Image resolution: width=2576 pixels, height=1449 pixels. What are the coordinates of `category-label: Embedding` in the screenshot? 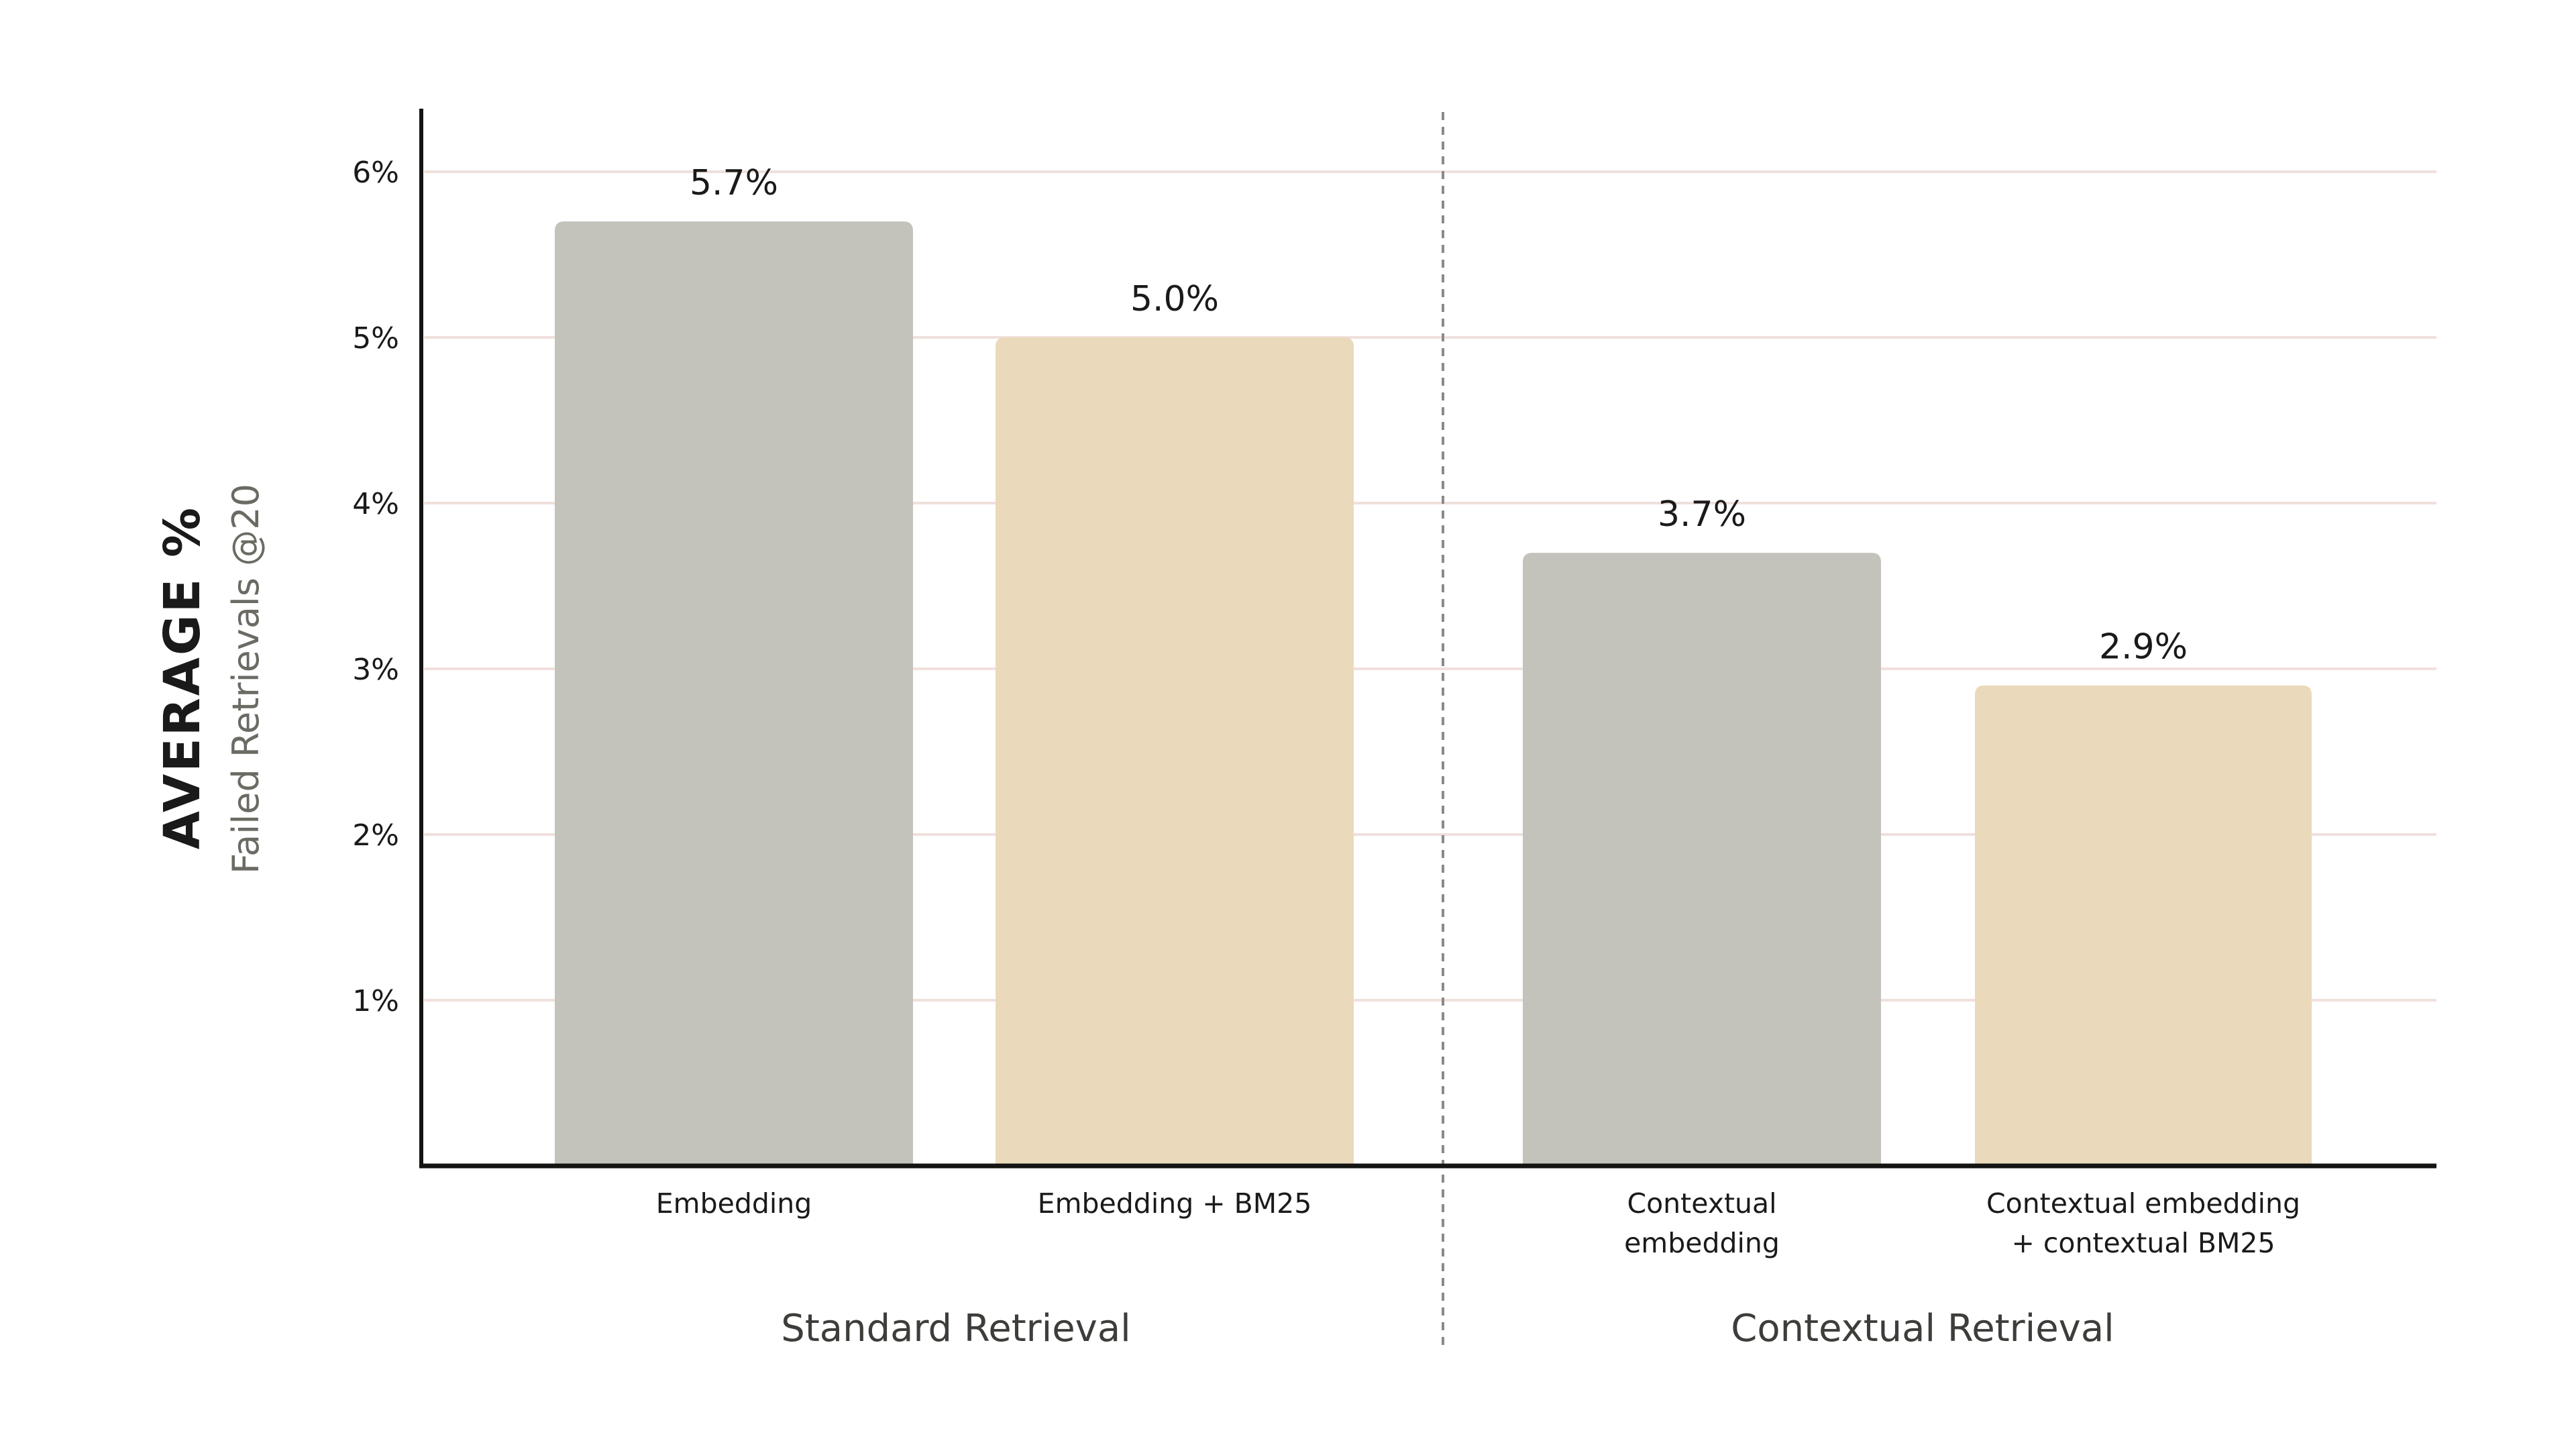 It's located at (734, 1203).